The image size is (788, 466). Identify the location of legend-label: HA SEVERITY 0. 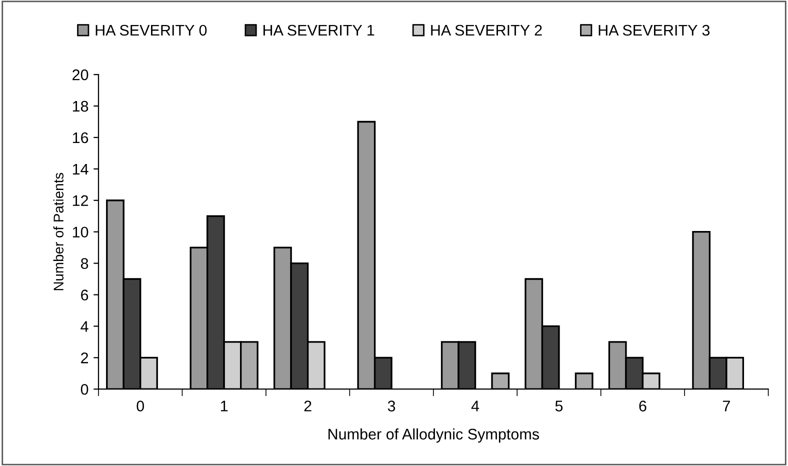
(151, 30).